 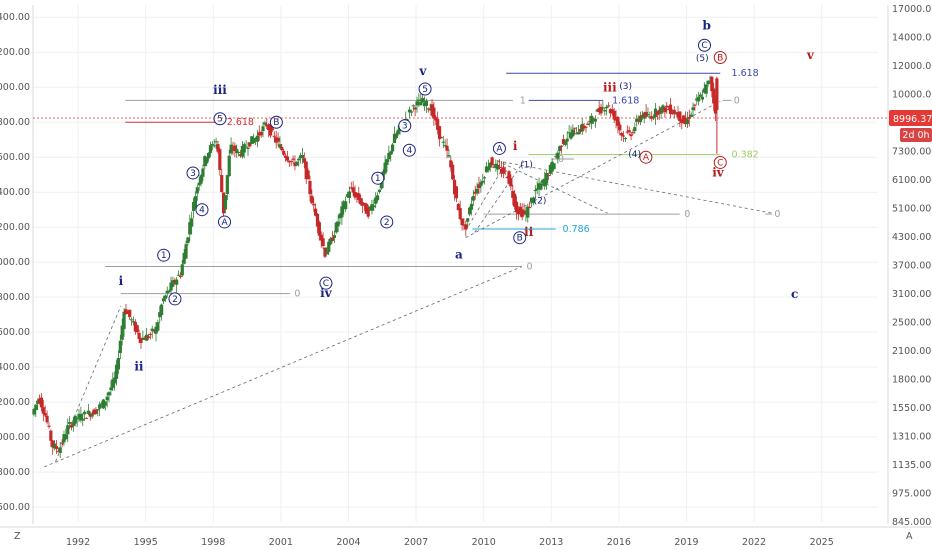 I want to click on wave-label: v, so click(x=810, y=55).